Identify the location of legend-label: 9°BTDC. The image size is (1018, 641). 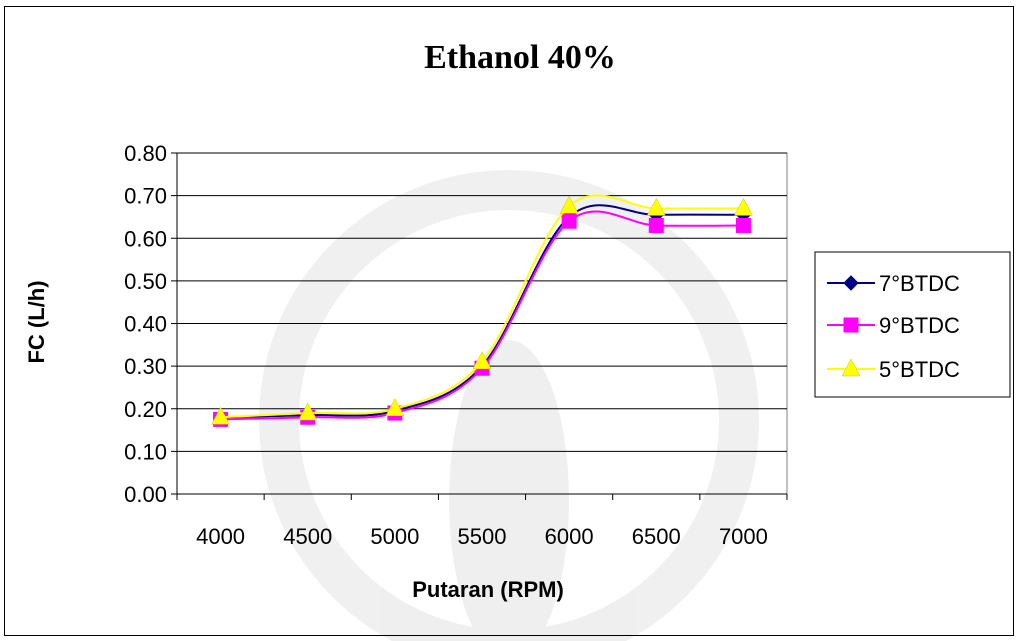
(919, 325).